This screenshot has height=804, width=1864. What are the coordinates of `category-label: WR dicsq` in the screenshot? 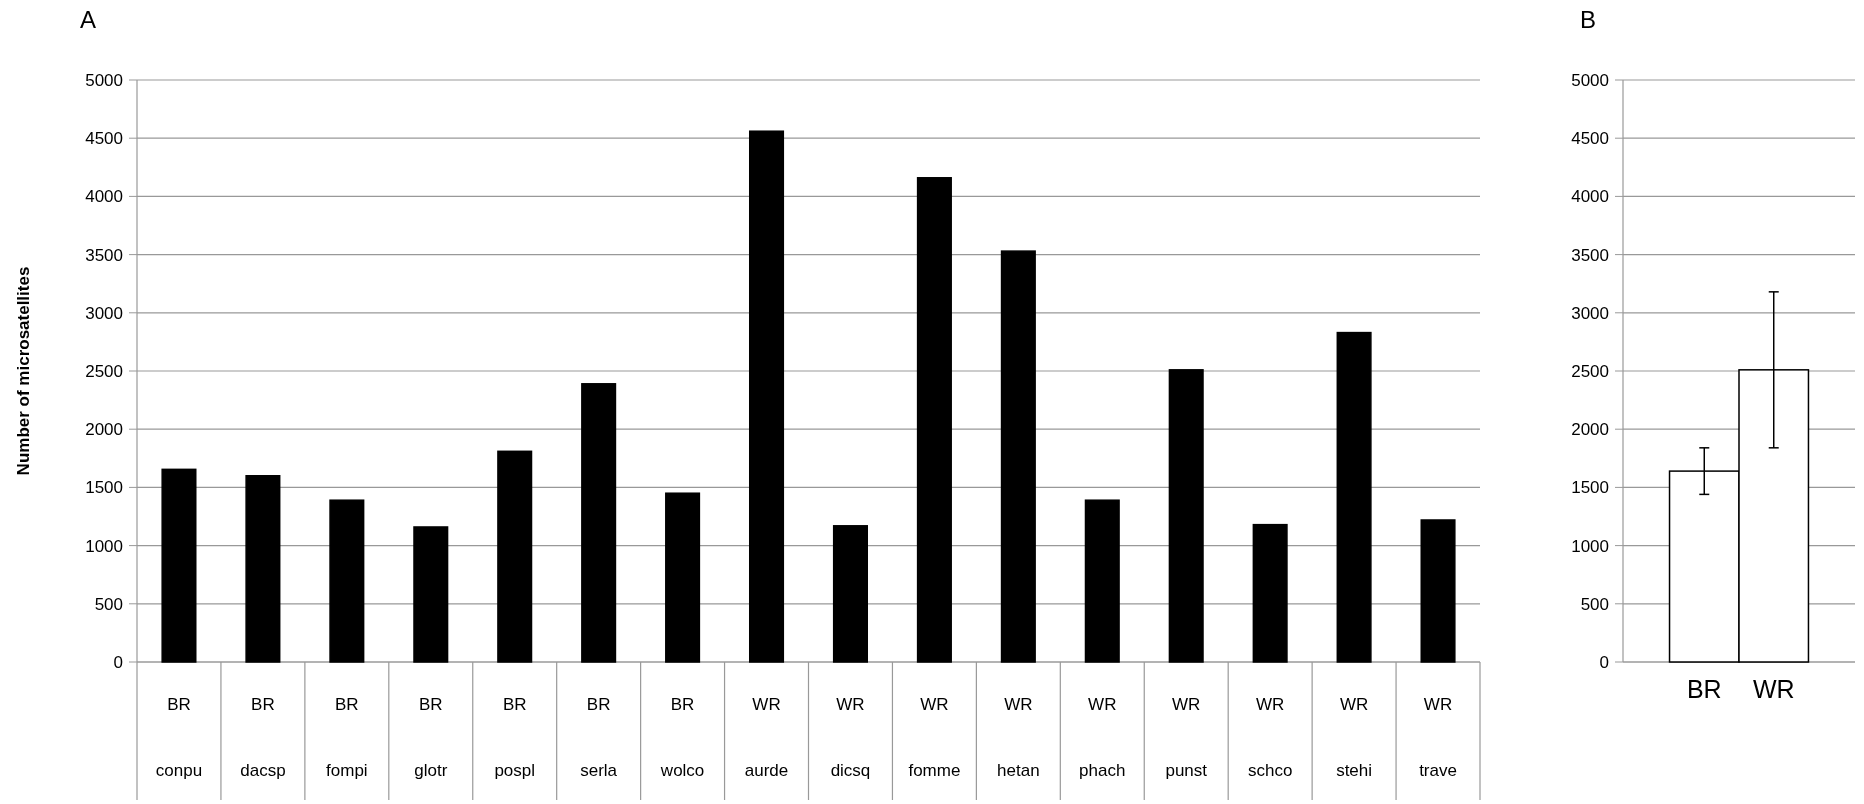 It's located at (850, 737).